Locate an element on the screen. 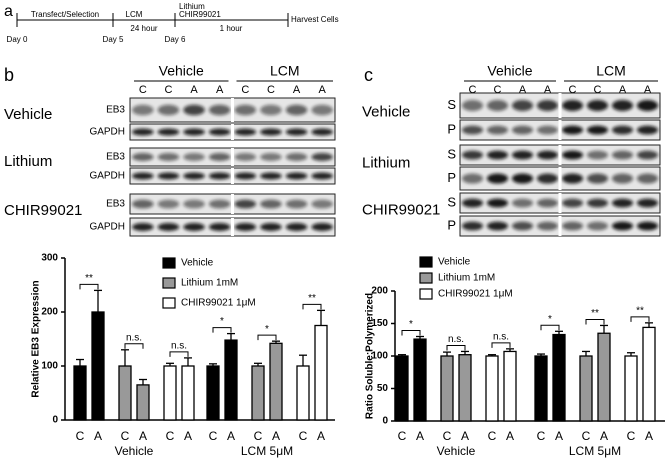  y-tick-label: 0 is located at coordinates (385, 421).